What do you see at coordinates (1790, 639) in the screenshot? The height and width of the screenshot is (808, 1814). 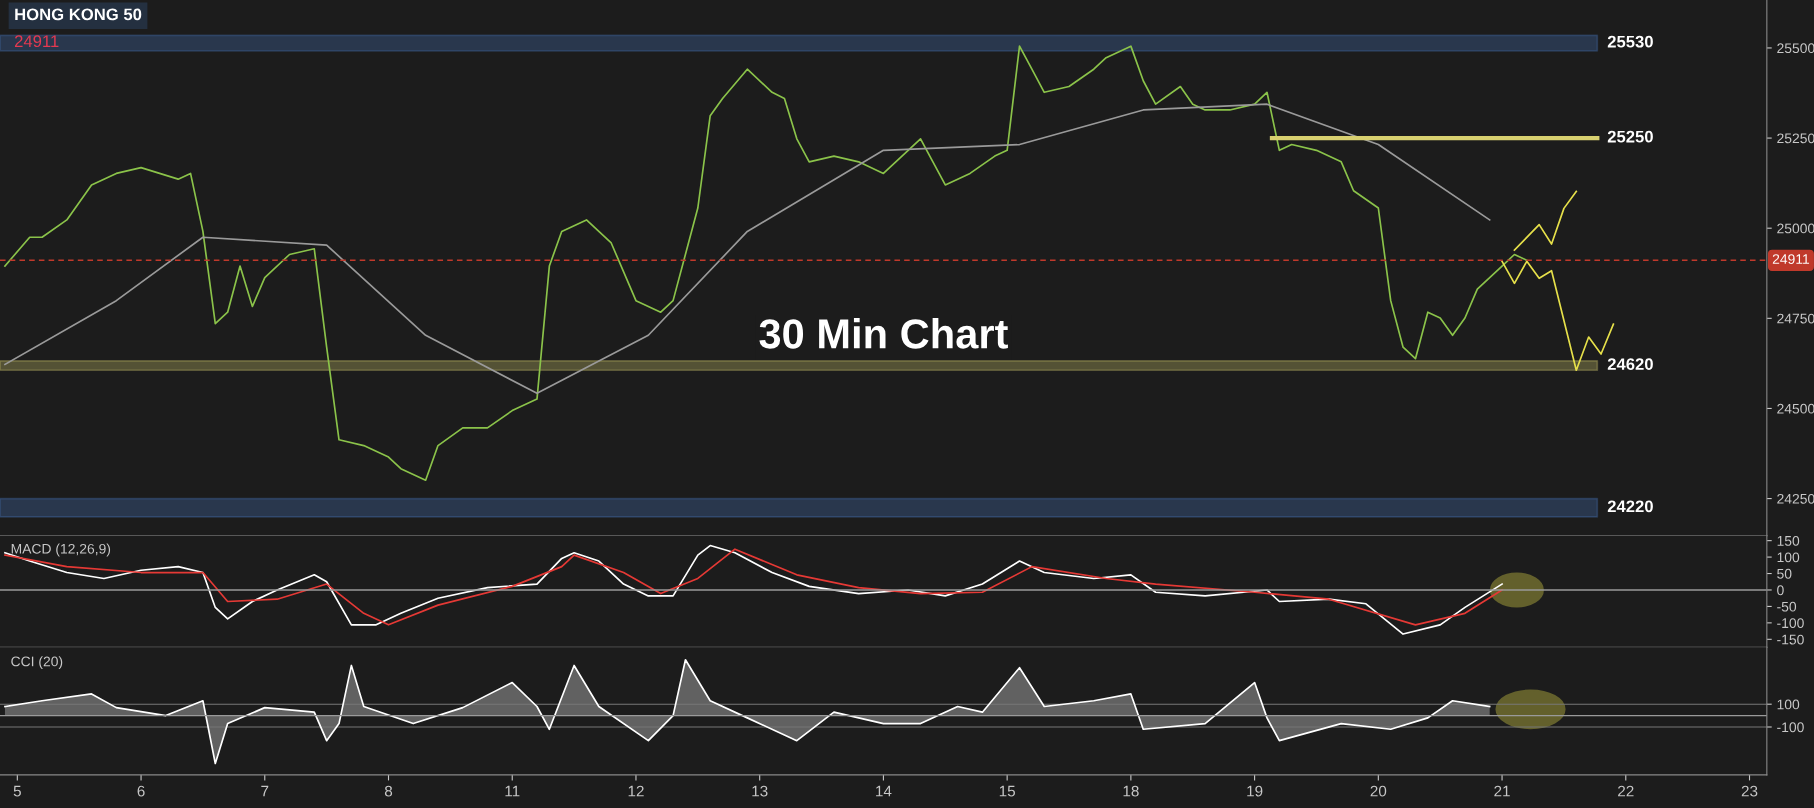 I see `y-tick-label: -150` at bounding box center [1790, 639].